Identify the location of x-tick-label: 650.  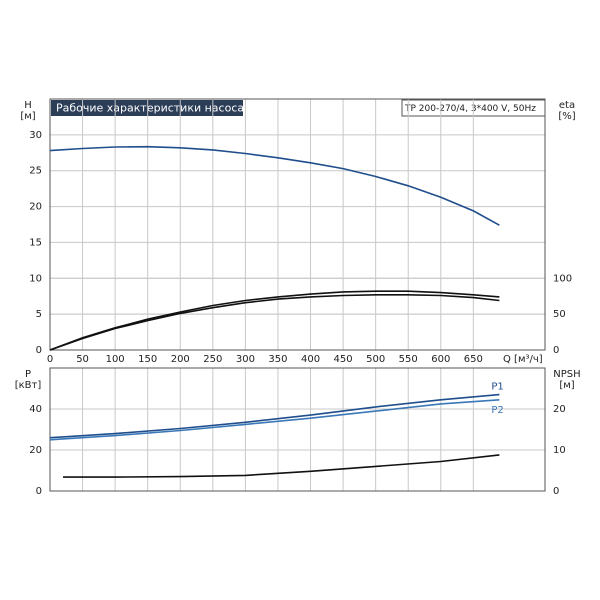
(473, 359).